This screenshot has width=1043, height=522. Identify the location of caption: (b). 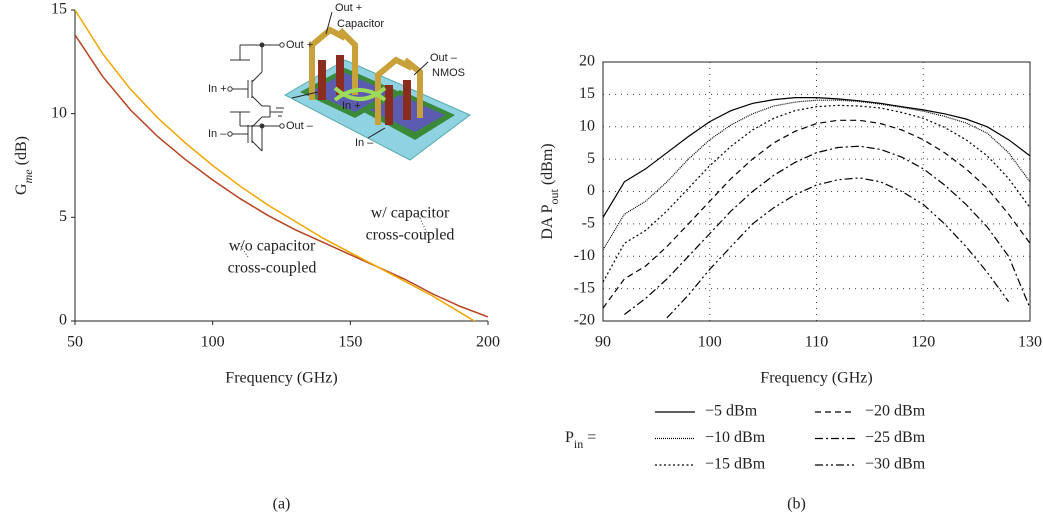
(796, 504).